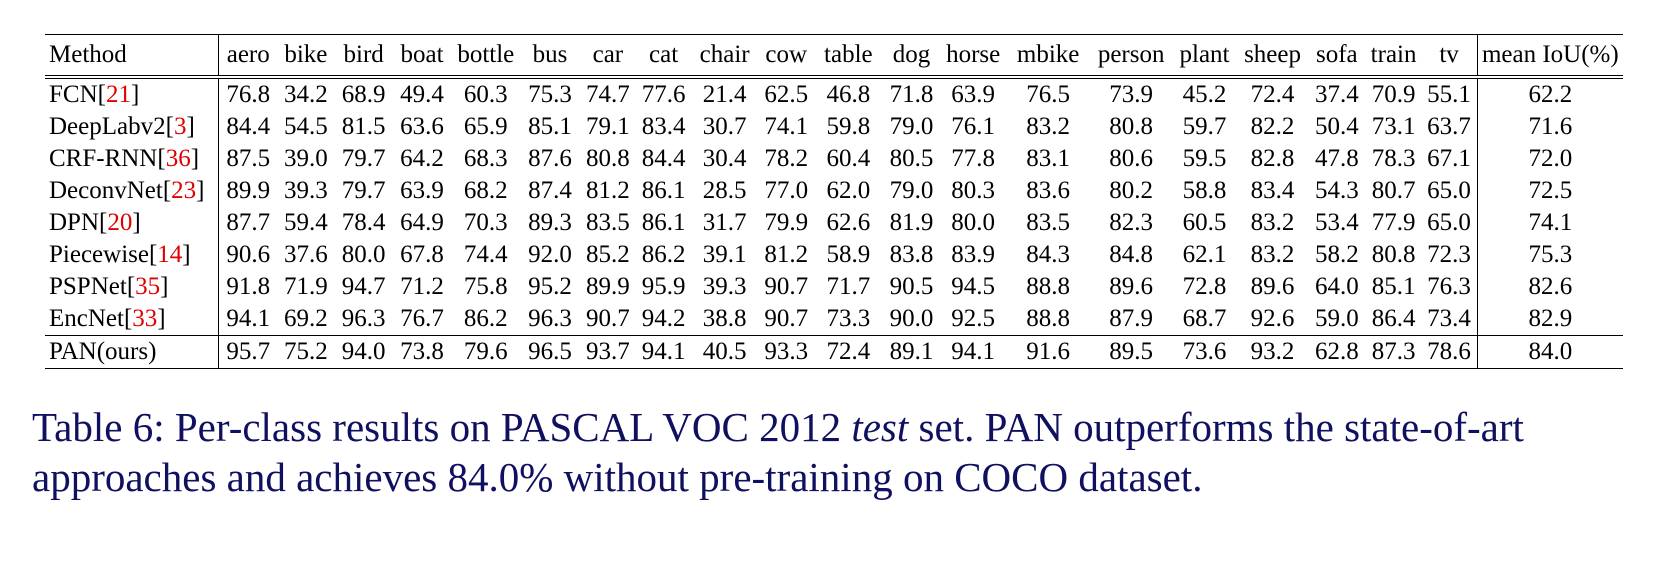 The image size is (1665, 576). What do you see at coordinates (363, 286) in the screenshot?
I see `score-cell: 94.7` at bounding box center [363, 286].